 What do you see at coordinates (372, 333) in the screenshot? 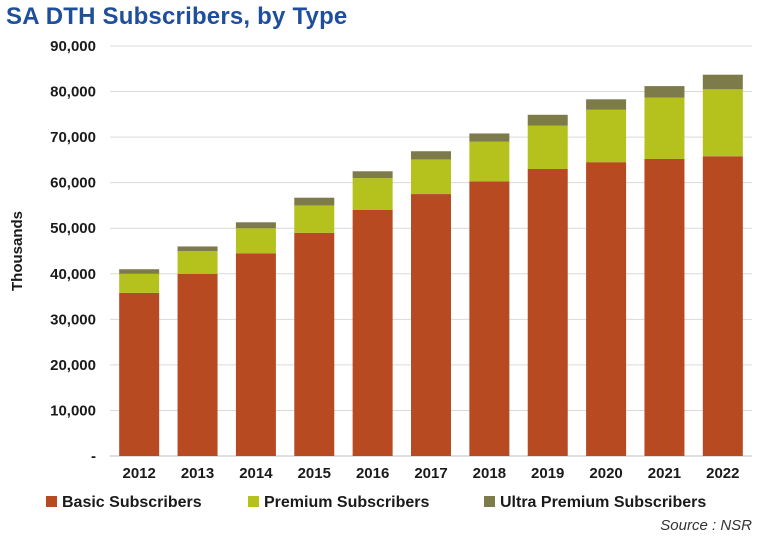
I see `bar-basic-subscribers-2016` at bounding box center [372, 333].